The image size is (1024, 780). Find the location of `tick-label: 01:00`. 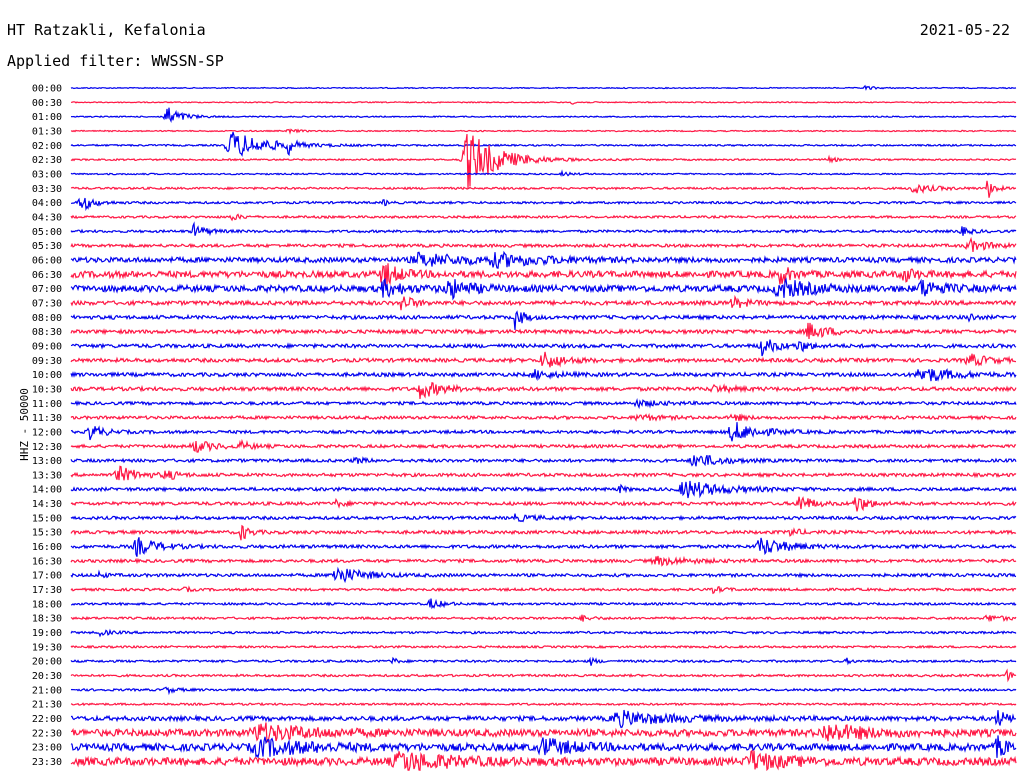

tick-label: 01:00 is located at coordinates (47, 117).